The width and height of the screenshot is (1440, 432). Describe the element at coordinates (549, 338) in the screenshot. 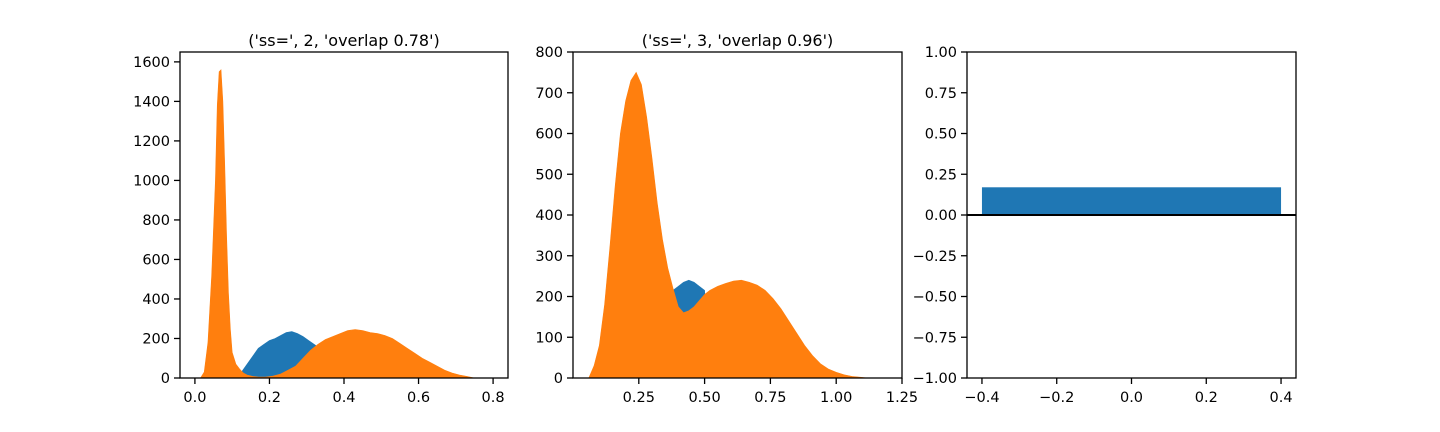

I see `y-tick-label: 100` at that location.